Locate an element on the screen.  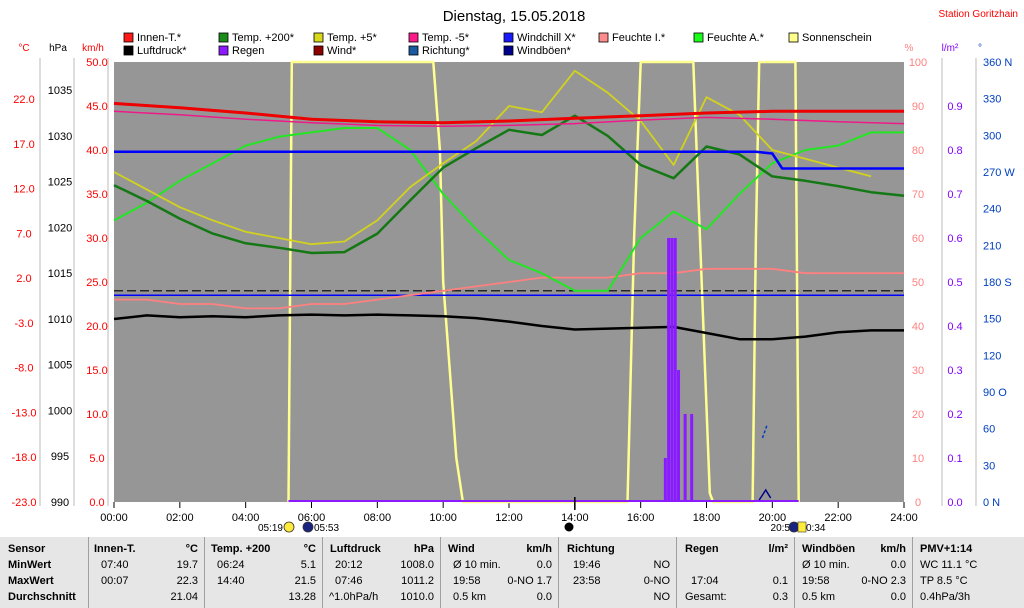
min-label: MinWert is located at coordinates (30, 565).